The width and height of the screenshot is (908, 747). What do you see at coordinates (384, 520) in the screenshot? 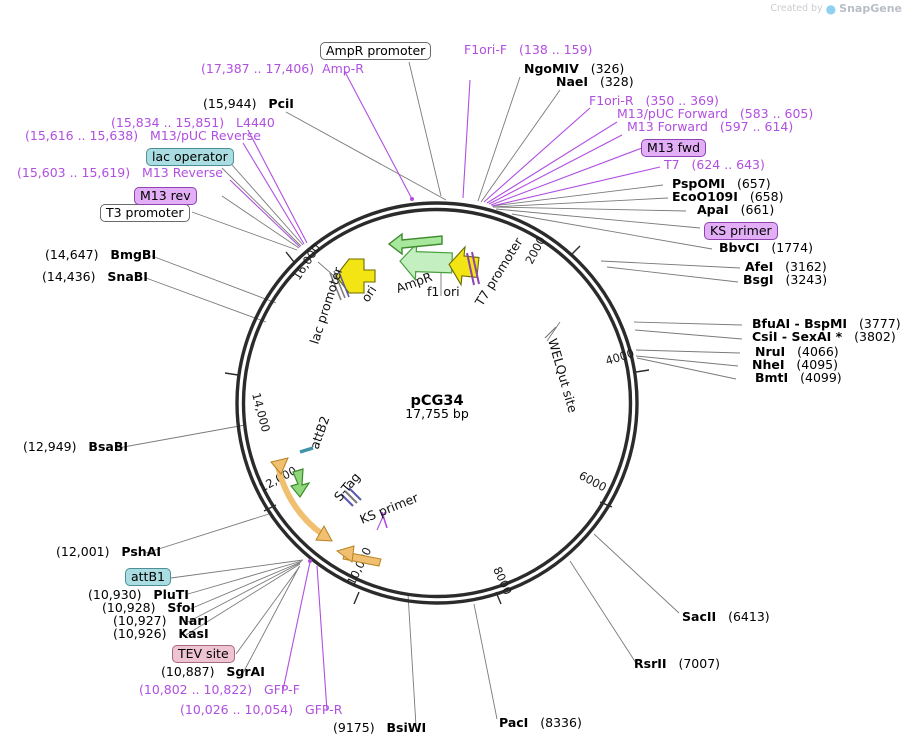
I see `feature-marker-ks-primer-inner` at bounding box center [384, 520].